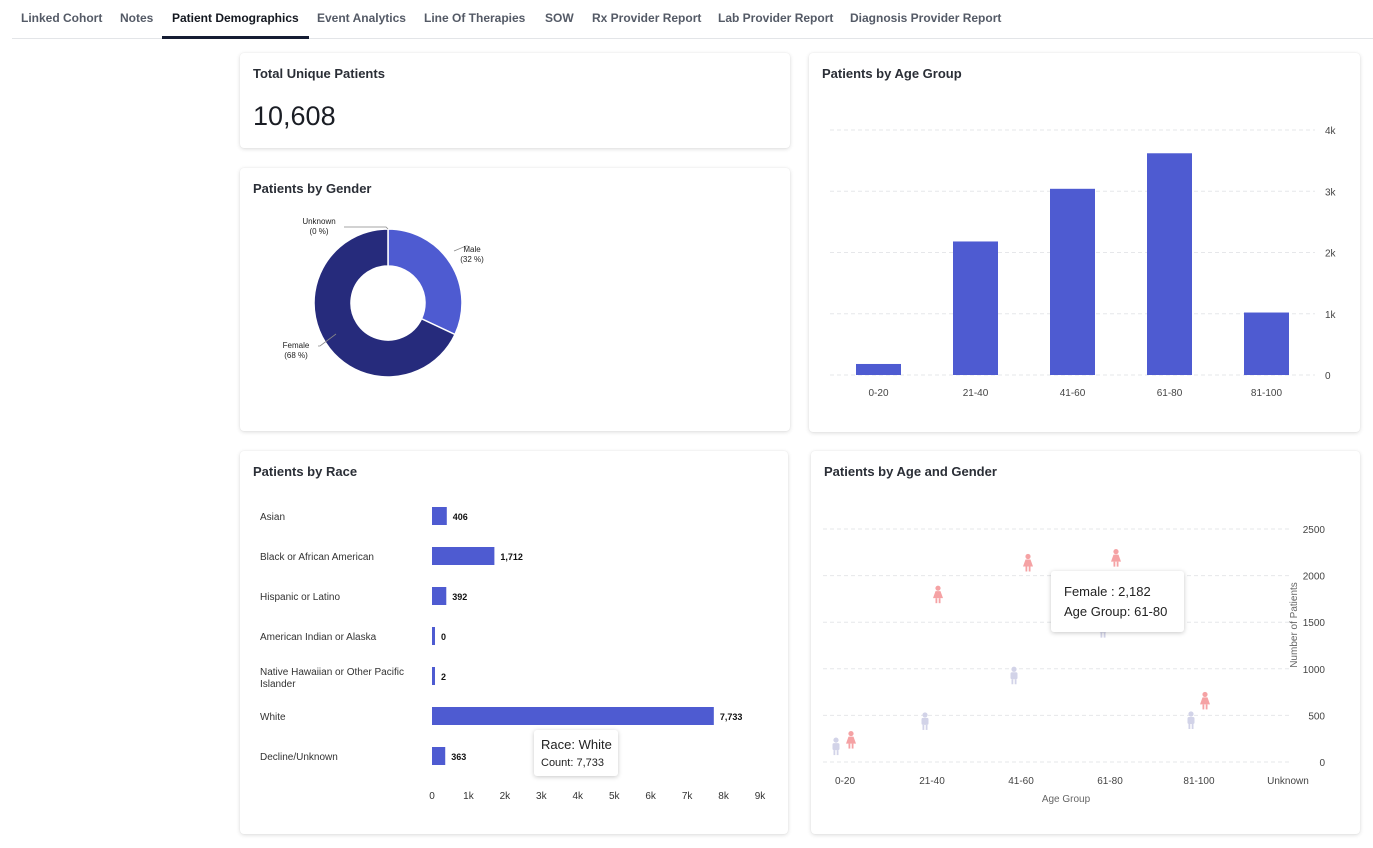 This screenshot has width=1373, height=848. What do you see at coordinates (300, 597) in the screenshot?
I see `race-category-label: Hispanic or Latino` at bounding box center [300, 597].